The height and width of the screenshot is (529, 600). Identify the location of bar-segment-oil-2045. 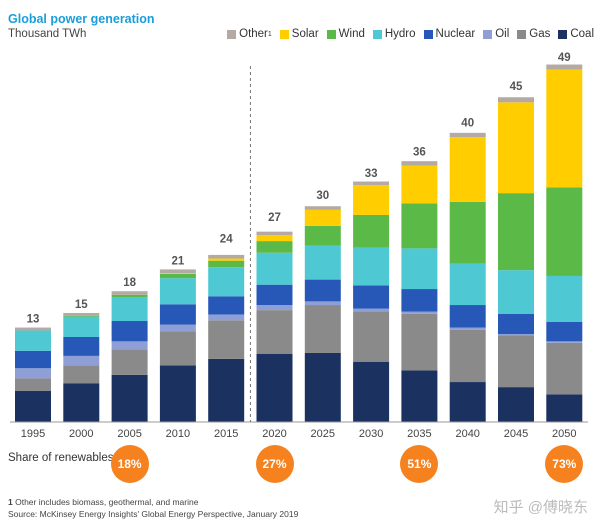
(516, 335).